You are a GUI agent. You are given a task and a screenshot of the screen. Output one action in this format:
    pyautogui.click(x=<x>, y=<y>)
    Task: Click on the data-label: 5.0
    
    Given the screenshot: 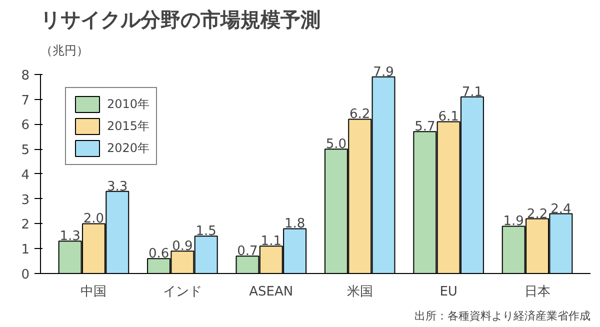 What is the action you would take?
    pyautogui.click(x=336, y=144)
    